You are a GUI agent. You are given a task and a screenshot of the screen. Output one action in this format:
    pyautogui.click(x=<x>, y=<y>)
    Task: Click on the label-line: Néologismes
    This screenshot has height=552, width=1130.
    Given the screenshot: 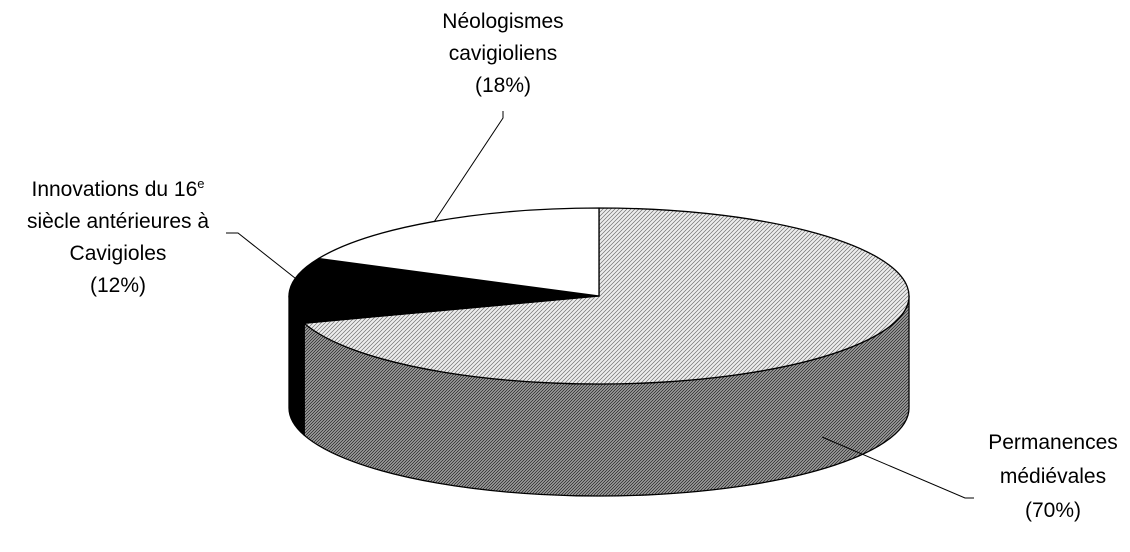 What is the action you would take?
    pyautogui.click(x=502, y=21)
    